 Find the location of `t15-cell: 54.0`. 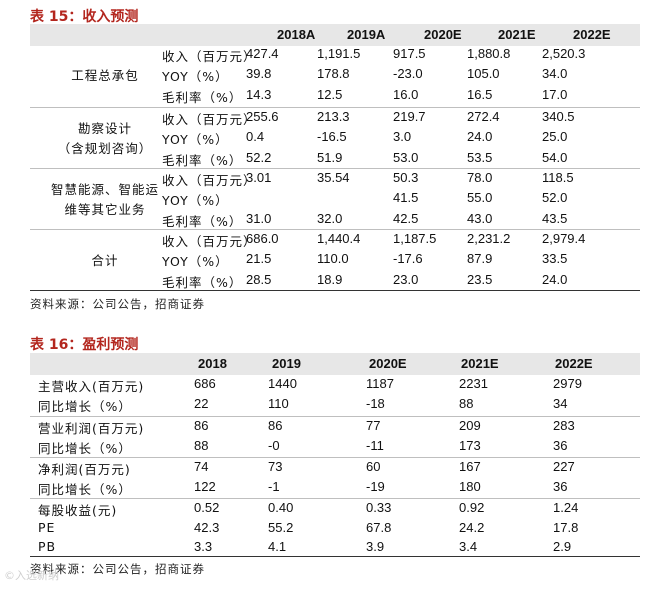

t15-cell: 54.0 is located at coordinates (555, 157).